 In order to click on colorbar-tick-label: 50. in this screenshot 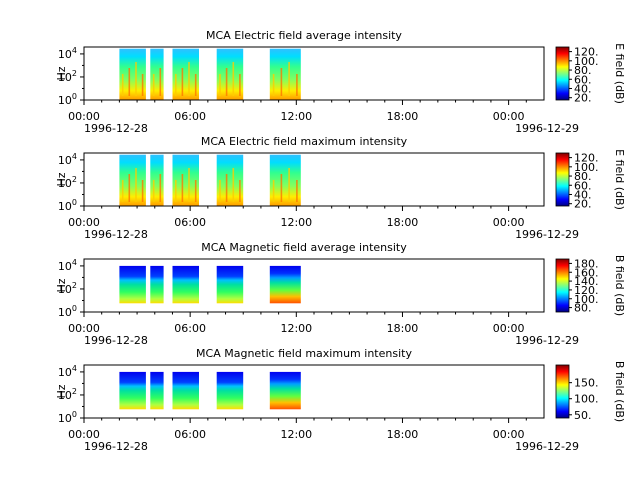, I will do `click(583, 415)`.